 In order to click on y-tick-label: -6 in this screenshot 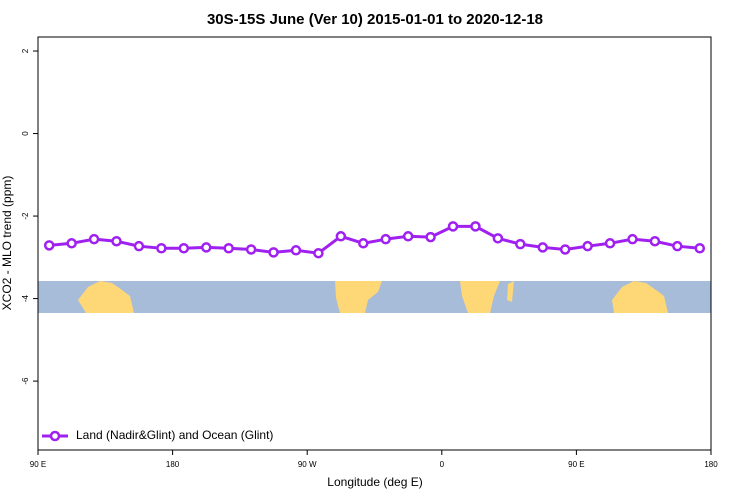, I will do `click(25, 381)`.